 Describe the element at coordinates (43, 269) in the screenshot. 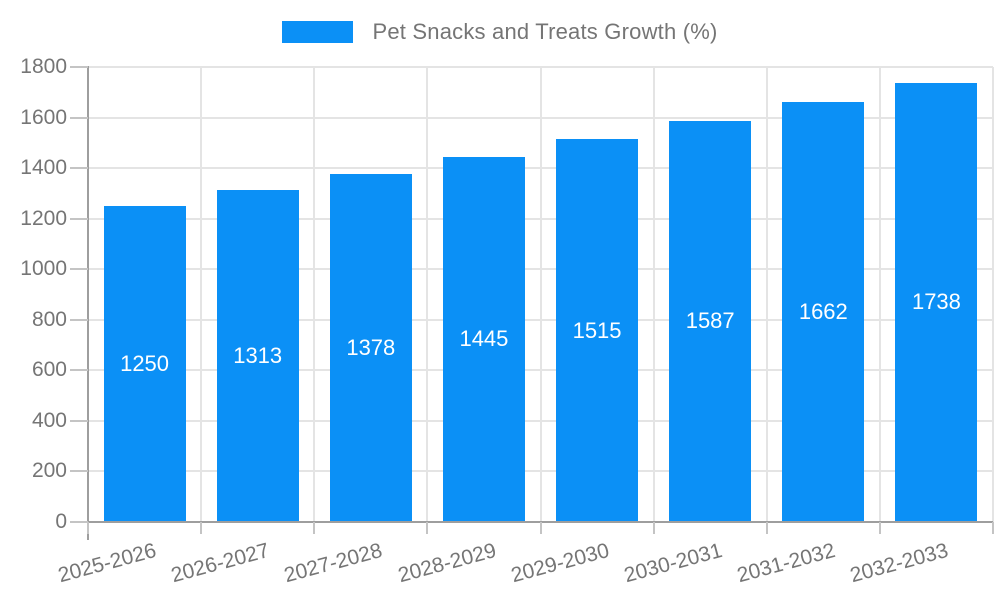

I see `y-axis-tick-label: 1000` at that location.